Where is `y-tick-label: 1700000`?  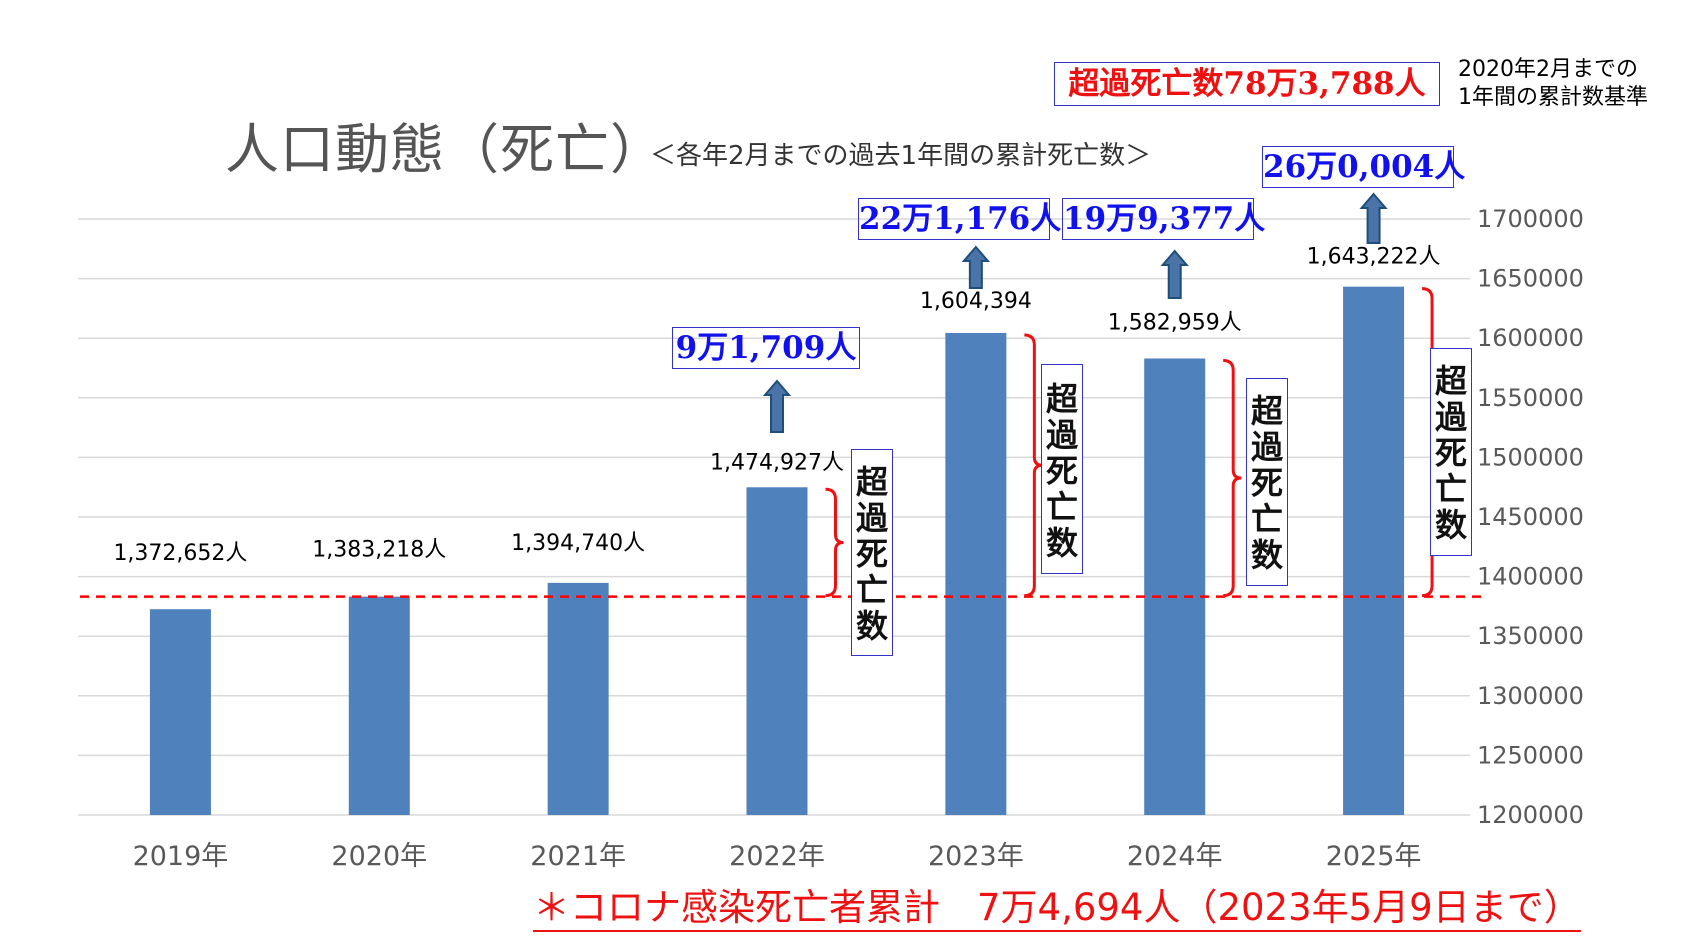 y-tick-label: 1700000 is located at coordinates (1530, 219).